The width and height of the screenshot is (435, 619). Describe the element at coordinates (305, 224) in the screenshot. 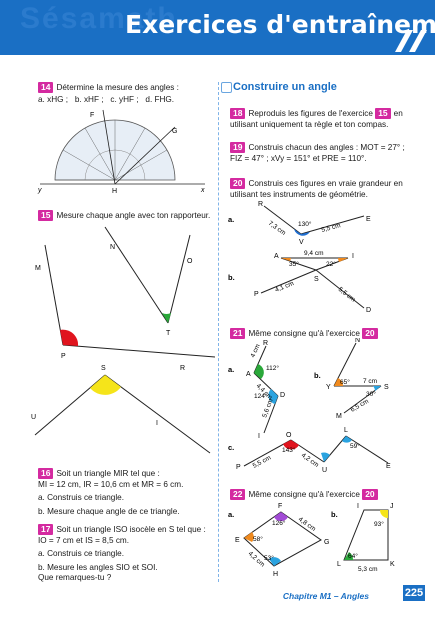

I see `angle-label: 130°` at that location.